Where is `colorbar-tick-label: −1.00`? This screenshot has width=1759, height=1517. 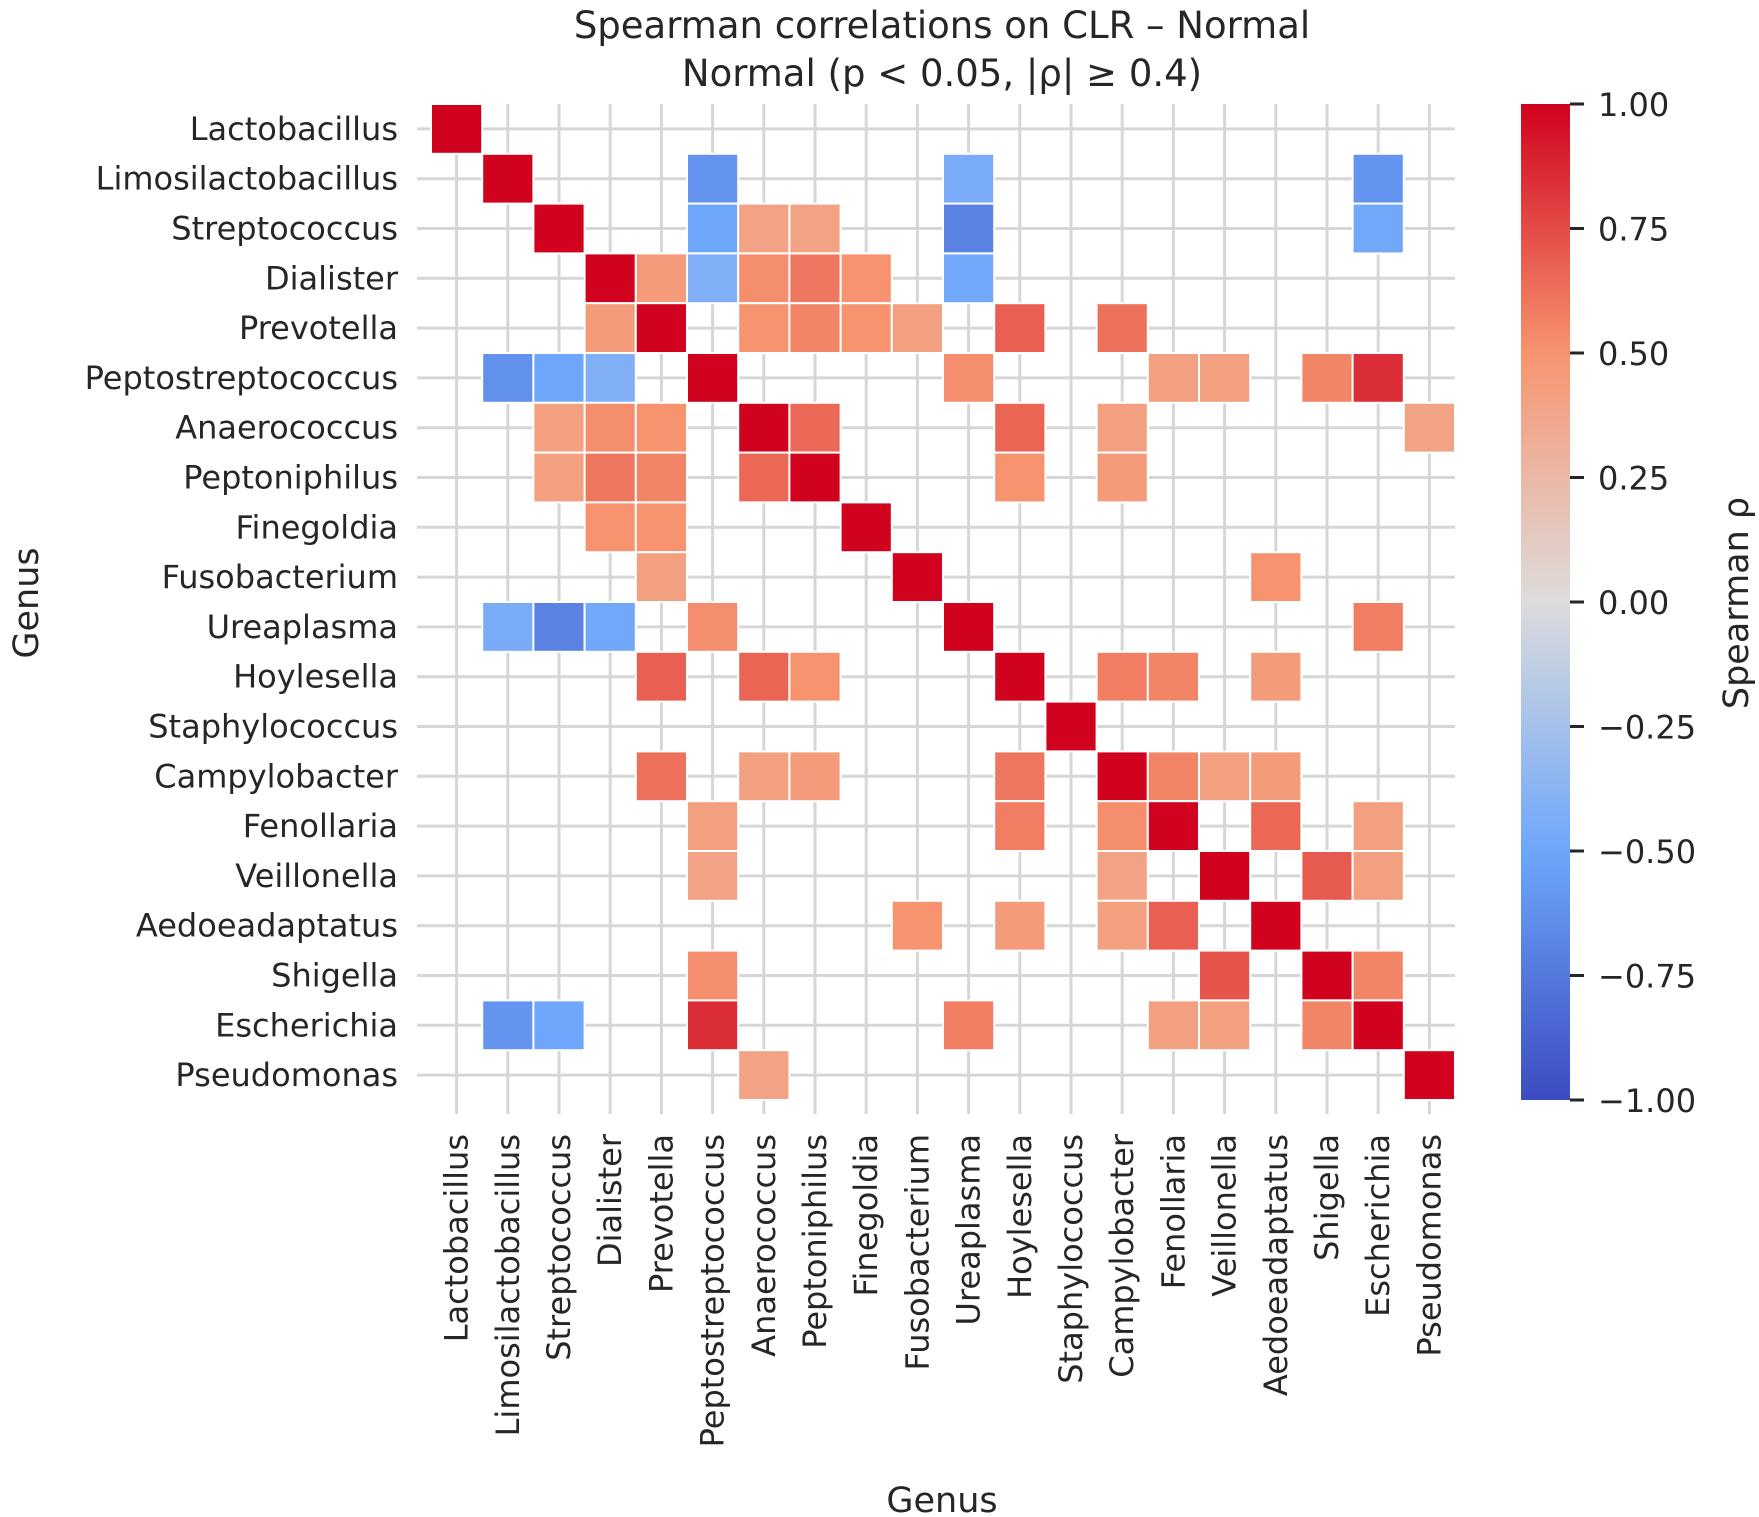
colorbar-tick-label: −1.00 is located at coordinates (1647, 1101).